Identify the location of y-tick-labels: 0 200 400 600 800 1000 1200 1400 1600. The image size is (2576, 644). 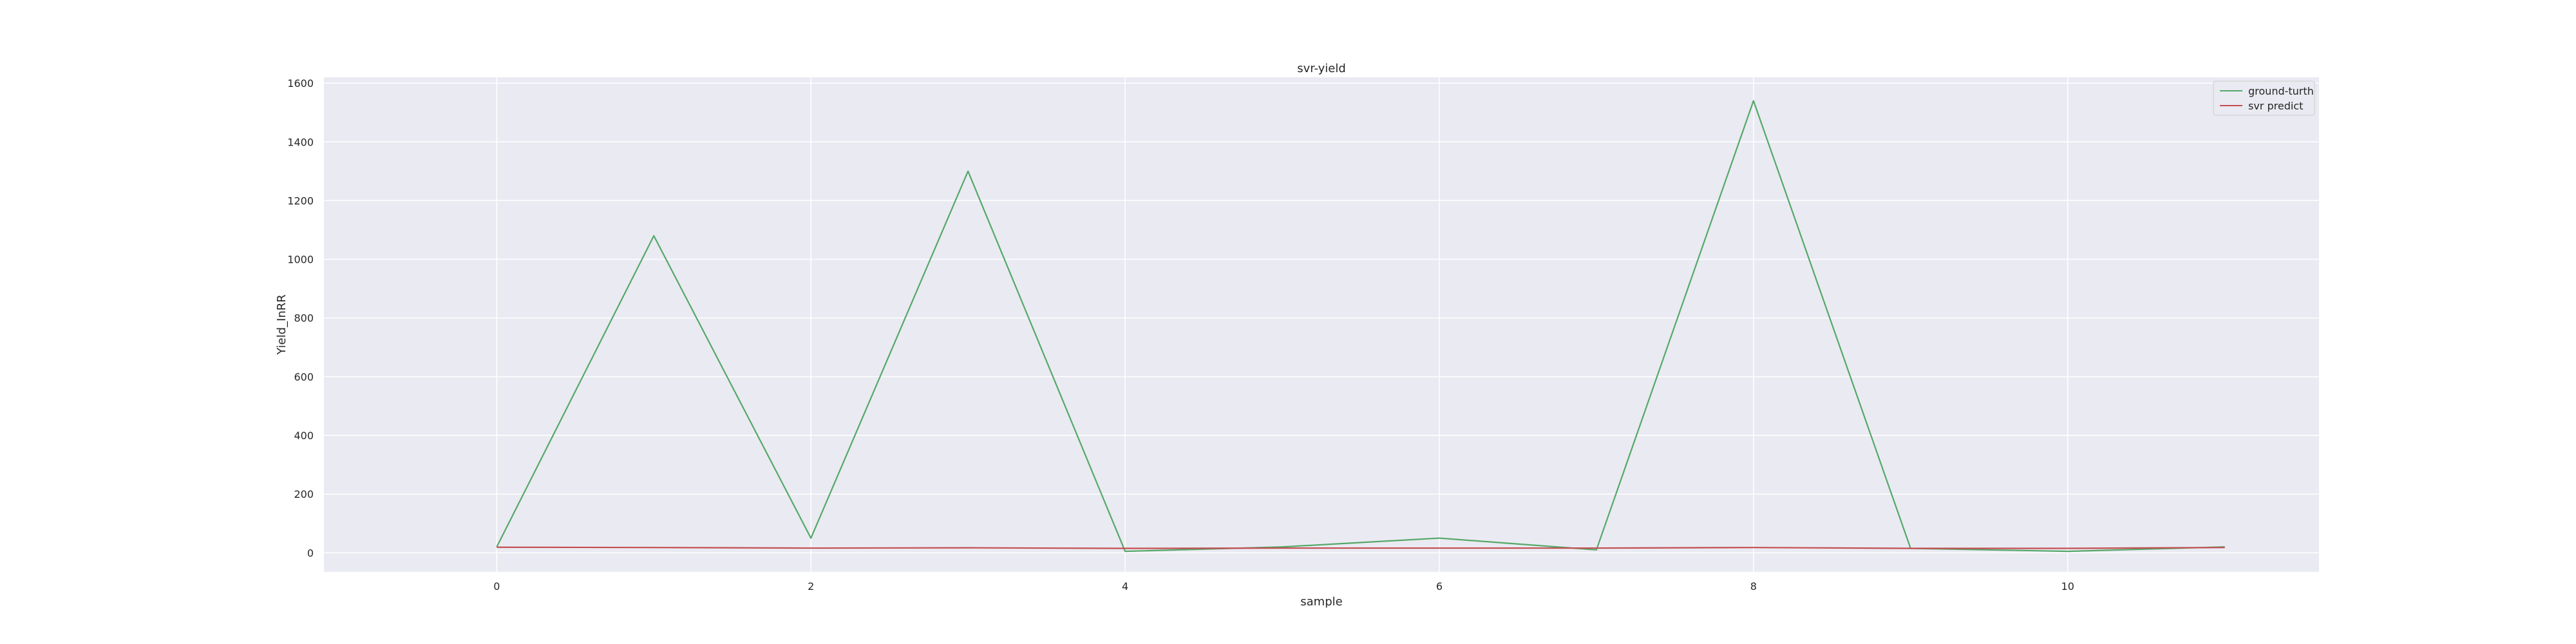
(301, 318).